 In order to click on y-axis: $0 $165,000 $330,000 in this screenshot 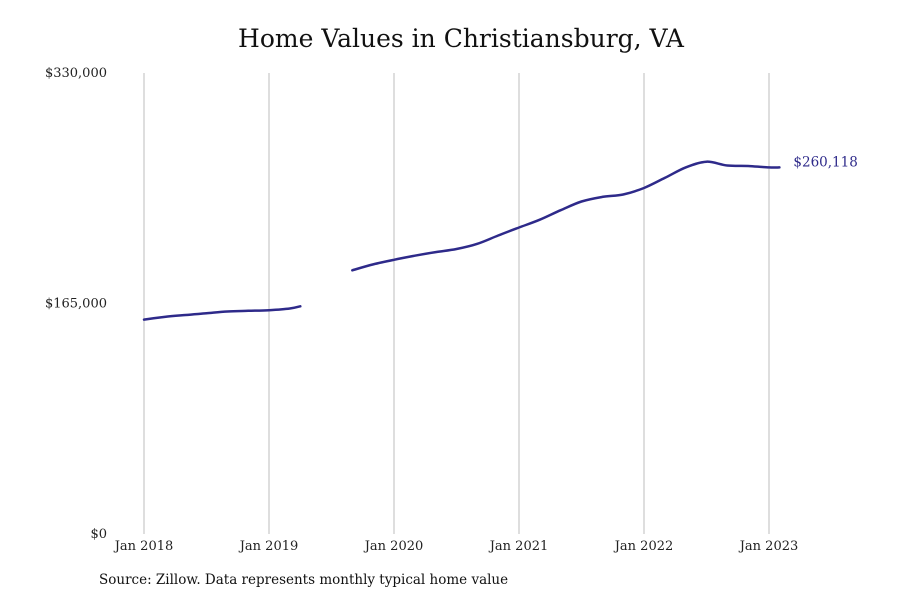, I will do `click(76, 304)`.